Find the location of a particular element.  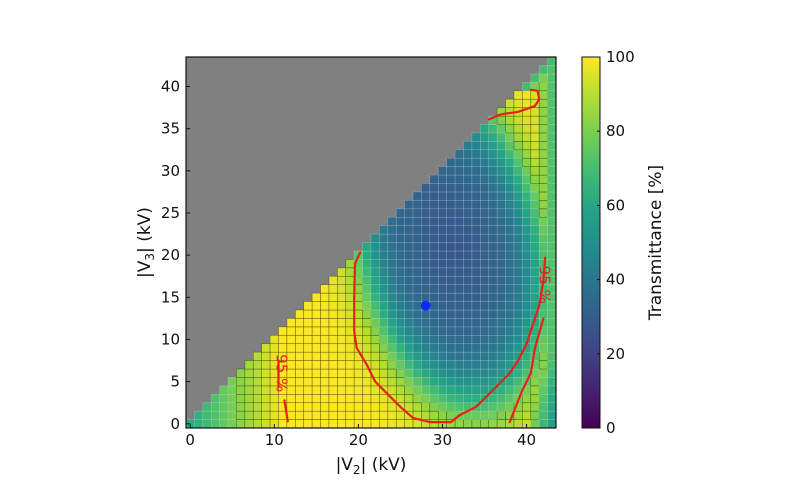

colorbar-label: Transmittance [%] is located at coordinates (656, 243).